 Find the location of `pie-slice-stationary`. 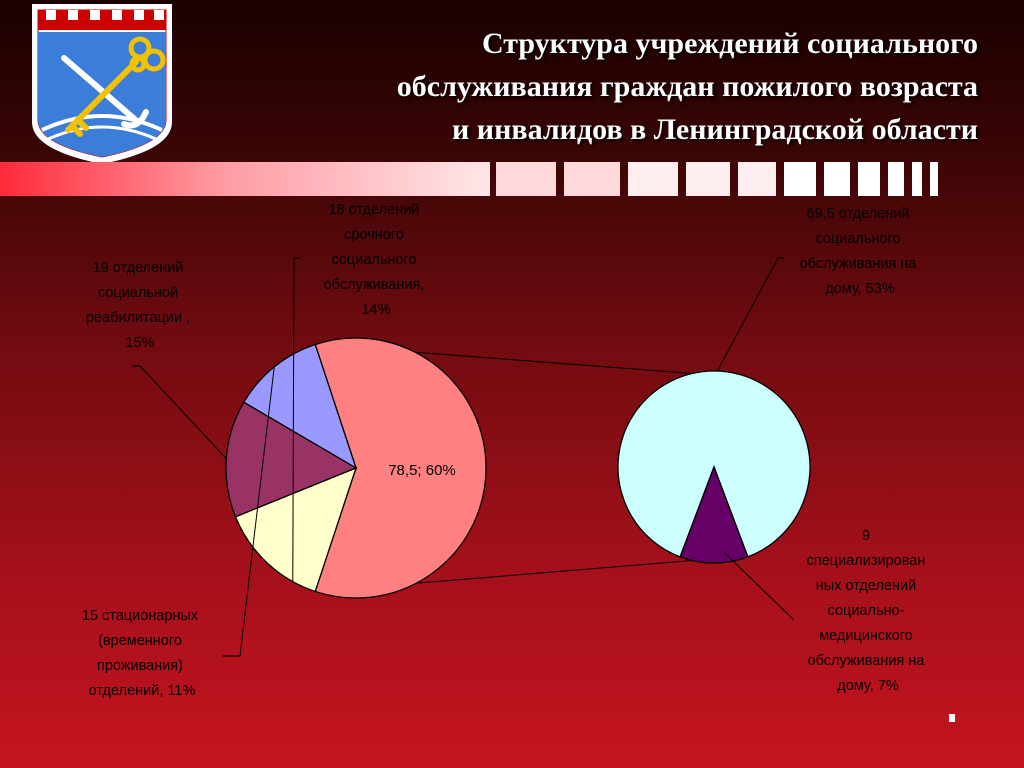

pie-slice-stationary is located at coordinates (300, 406).